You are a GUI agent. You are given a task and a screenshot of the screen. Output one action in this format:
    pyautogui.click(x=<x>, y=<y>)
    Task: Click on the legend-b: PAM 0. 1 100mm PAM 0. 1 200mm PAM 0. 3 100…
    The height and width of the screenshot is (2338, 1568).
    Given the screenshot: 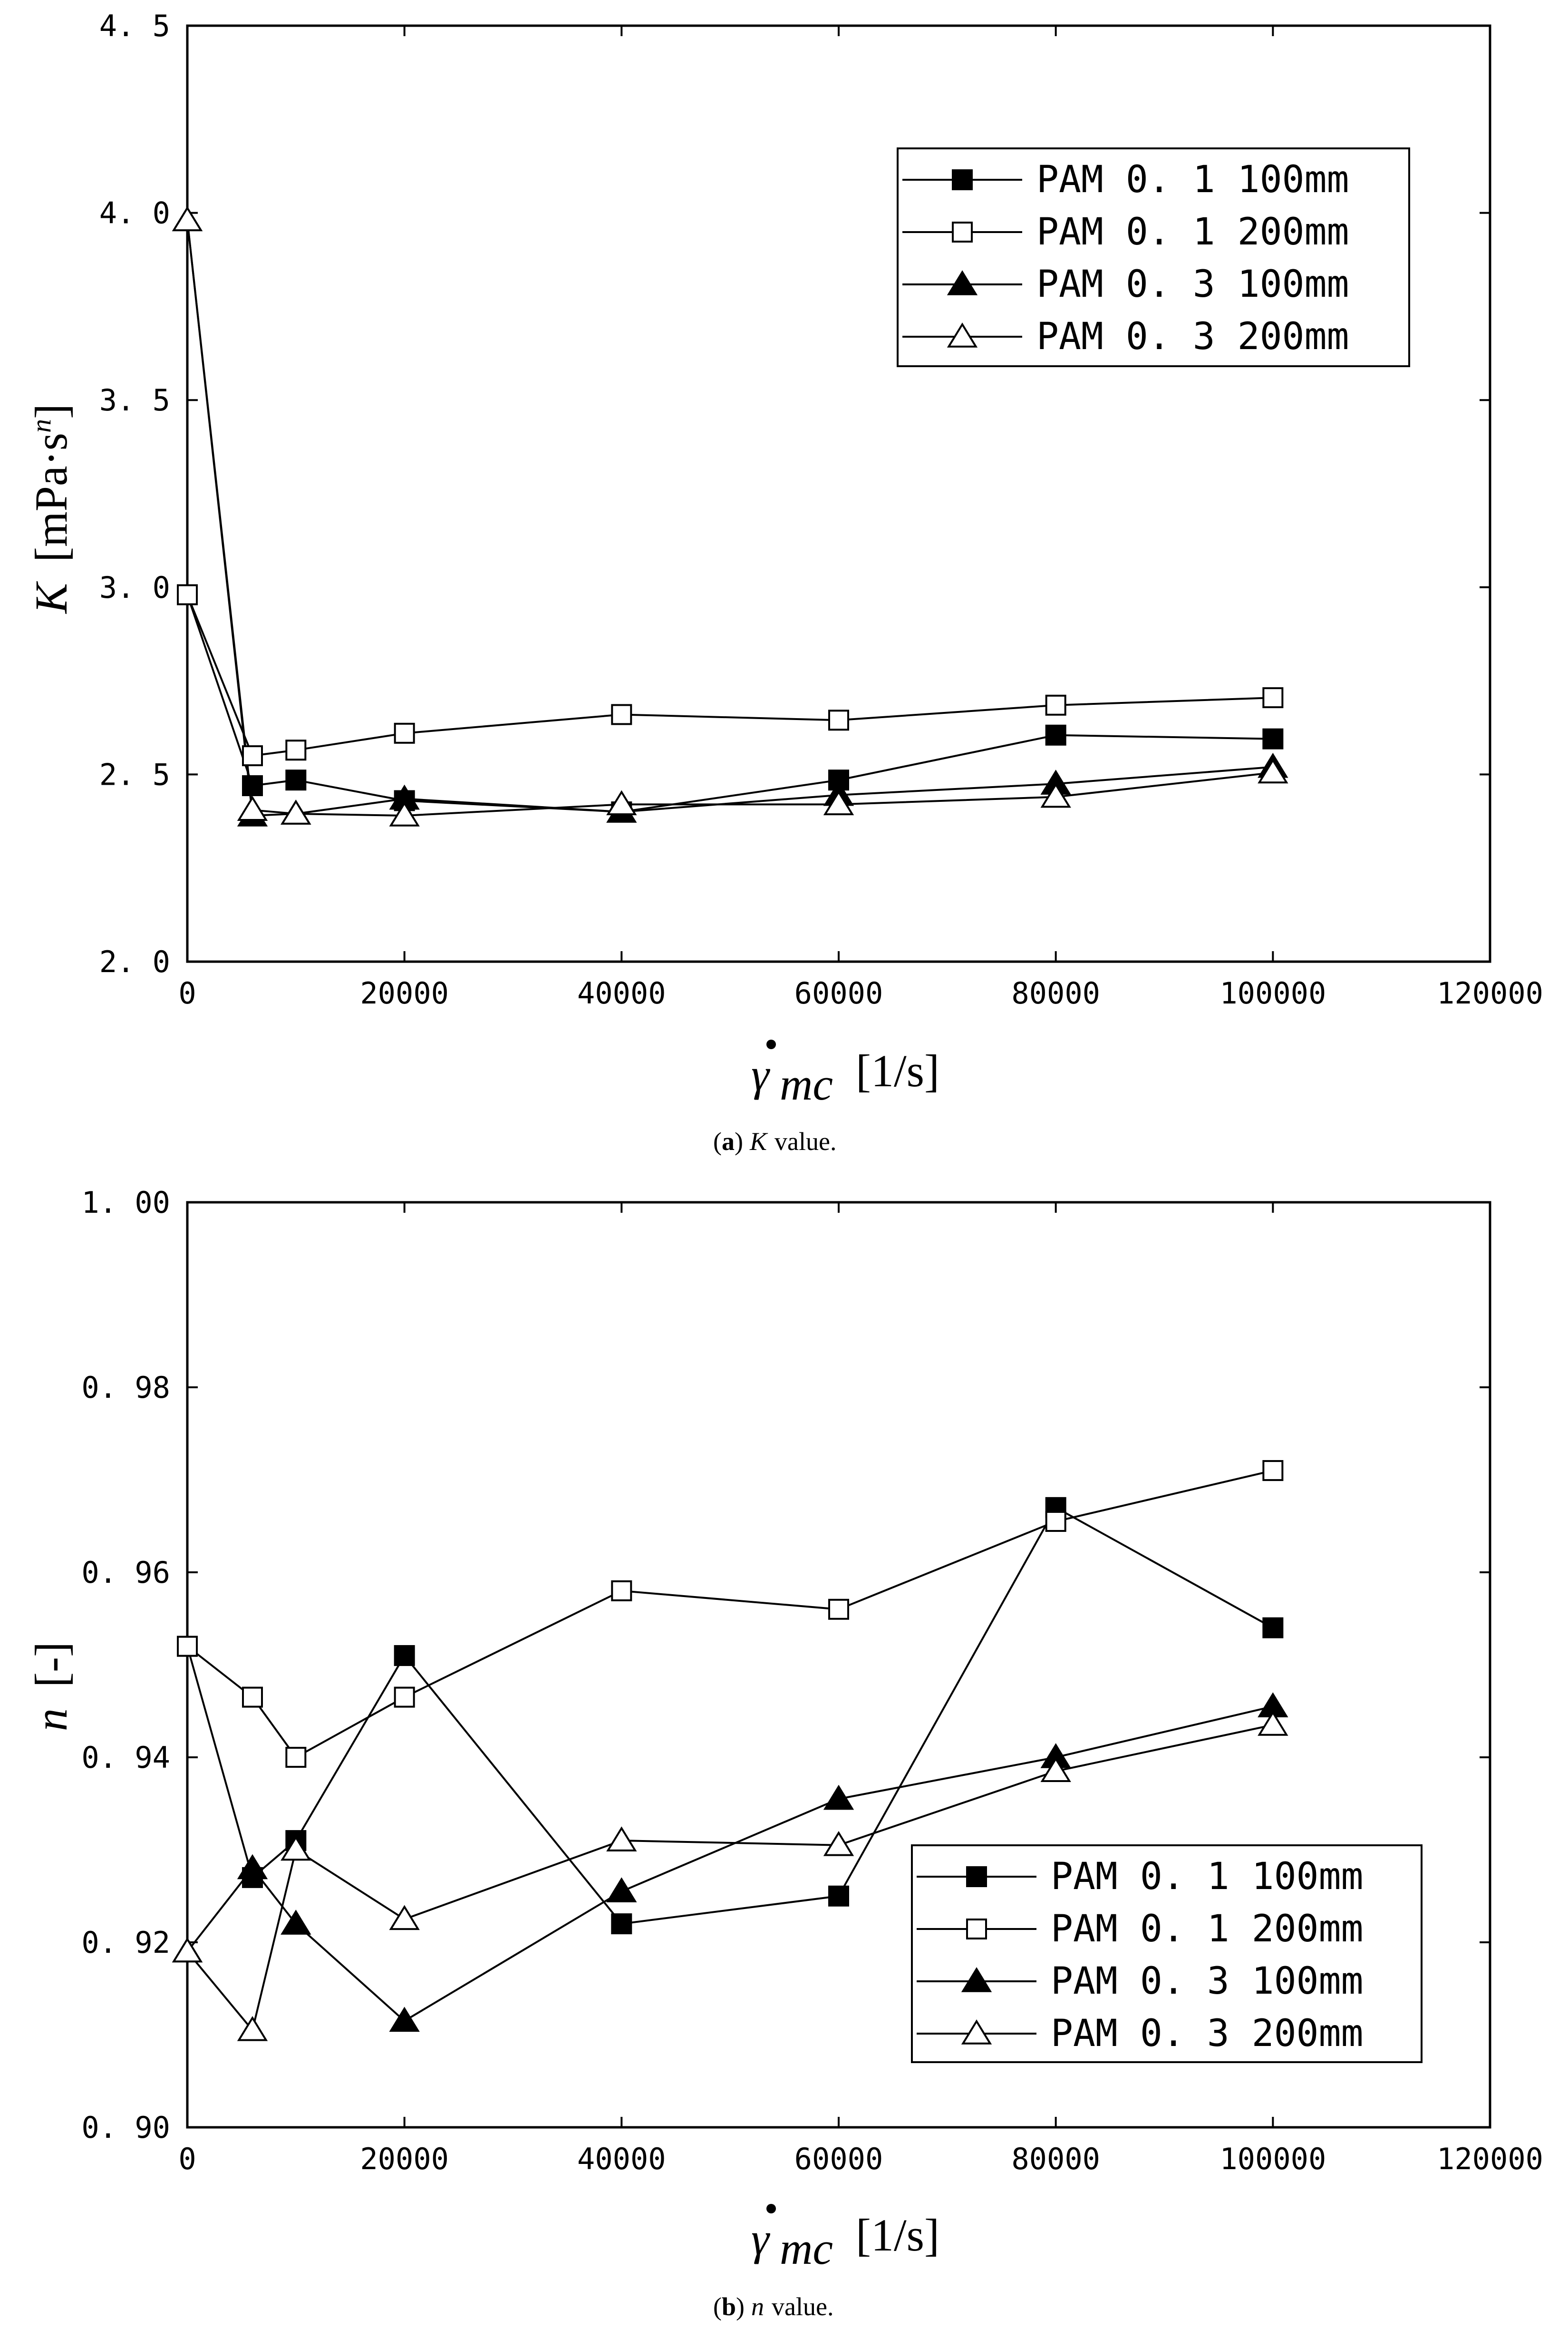 What is the action you would take?
    pyautogui.click(x=1167, y=1954)
    